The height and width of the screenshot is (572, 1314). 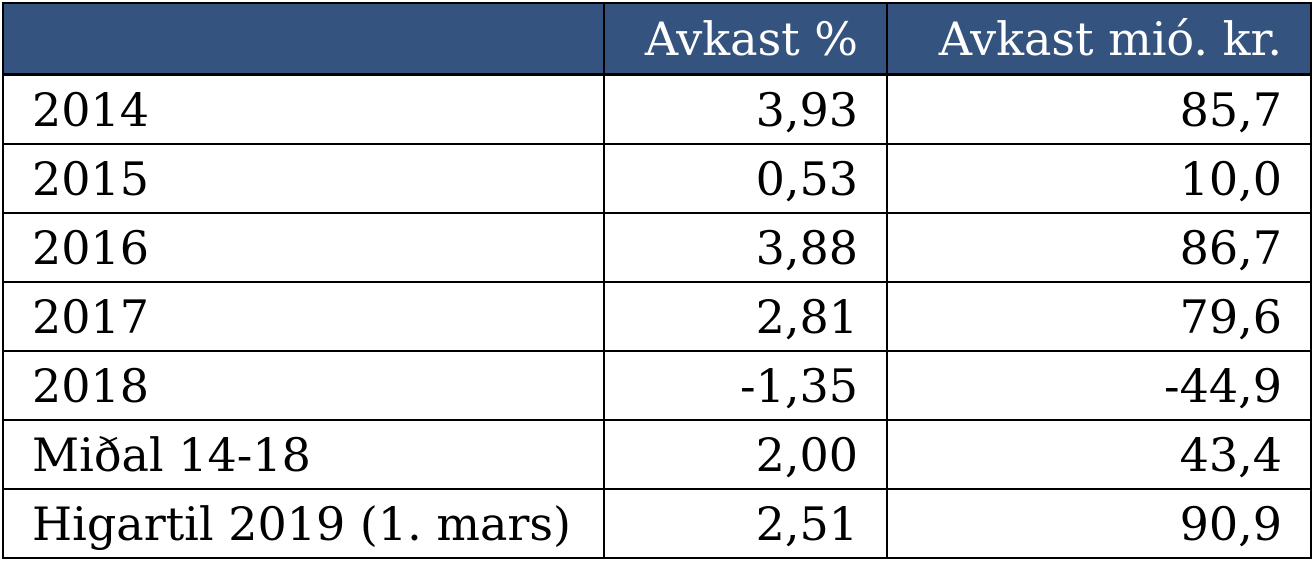 What do you see at coordinates (1099, 316) in the screenshot?
I see `row-return-amount: 79,6` at bounding box center [1099, 316].